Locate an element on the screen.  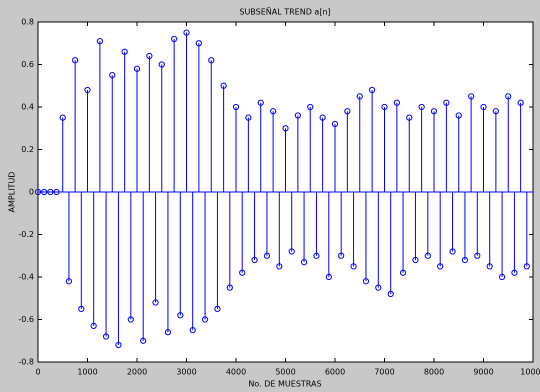
y-tick-label: 0 is located at coordinates (31, 192).